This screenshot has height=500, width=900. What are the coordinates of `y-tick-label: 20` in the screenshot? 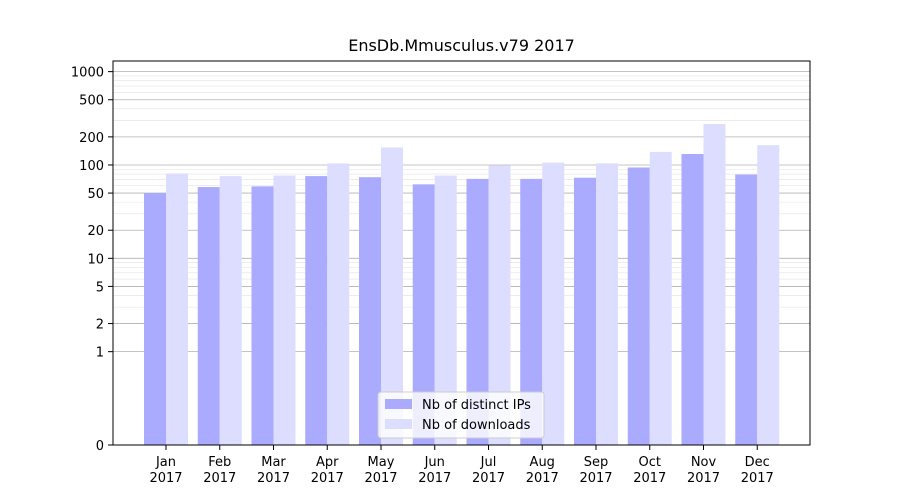 It's located at (95, 231).